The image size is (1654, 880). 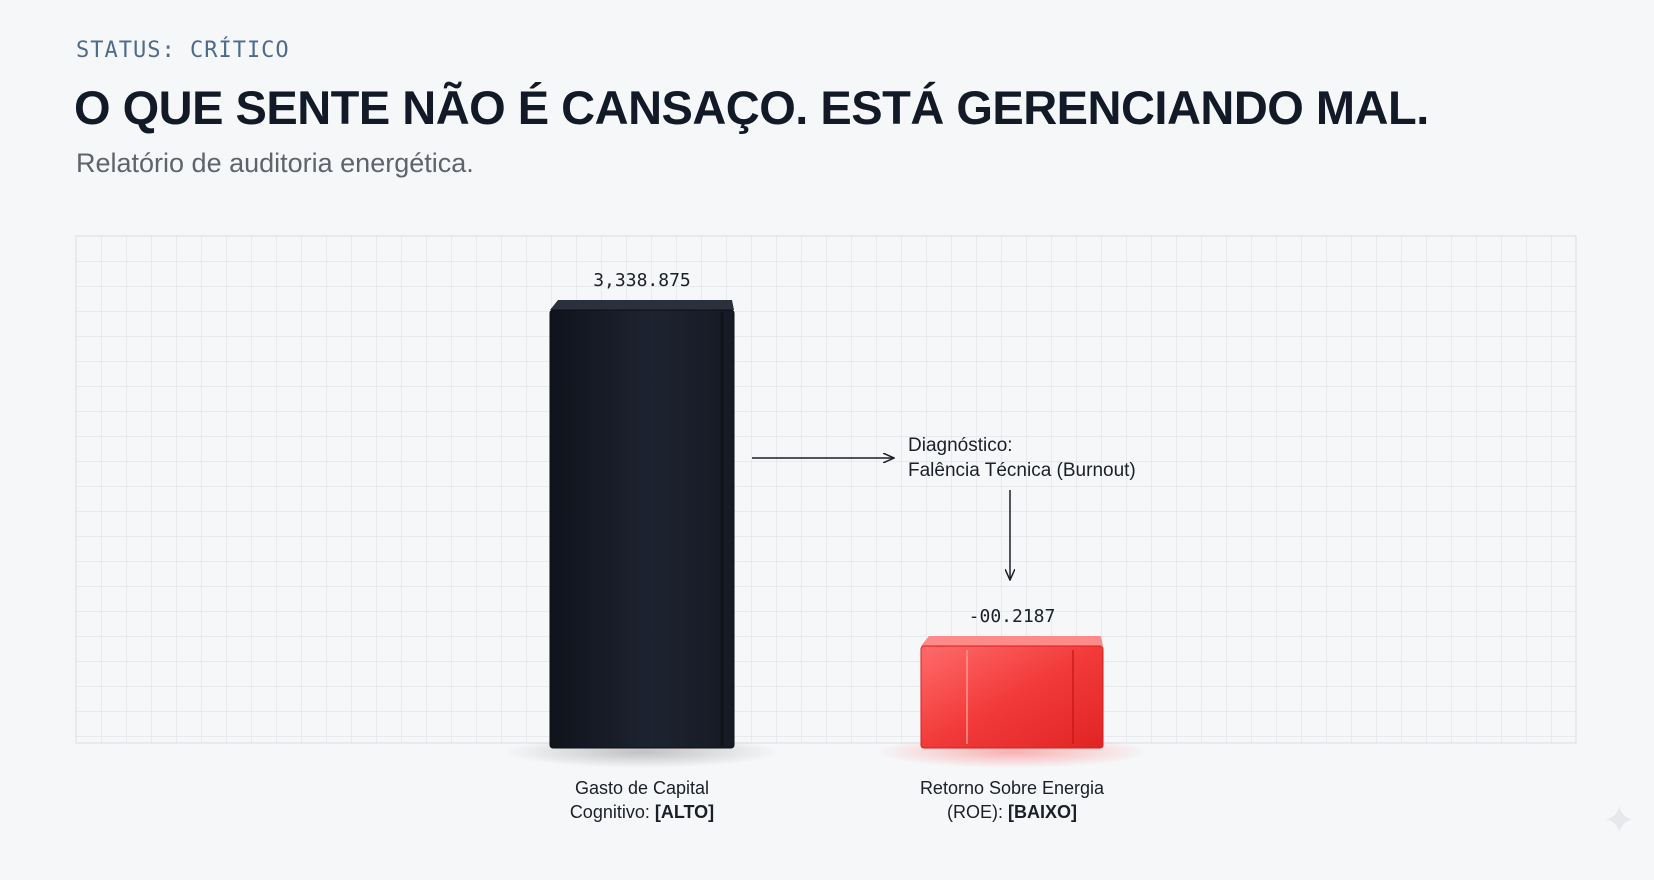 What do you see at coordinates (1012, 788) in the screenshot?
I see `category-label-2-line1: Retorno Sobre Energia` at bounding box center [1012, 788].